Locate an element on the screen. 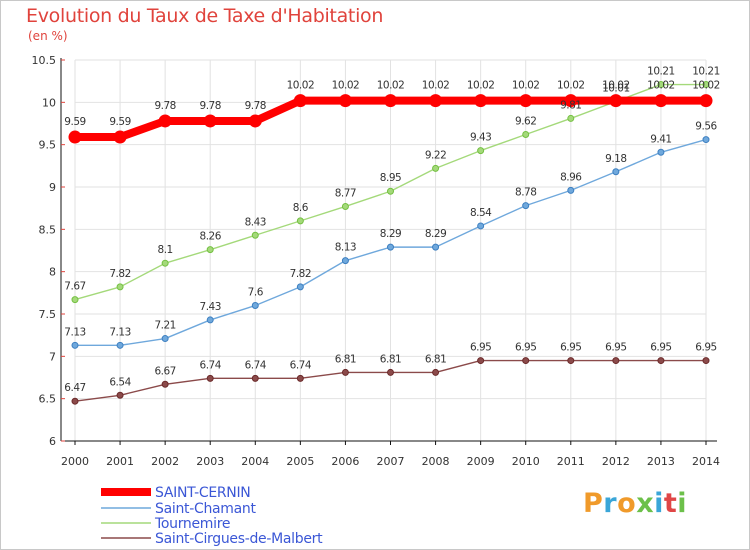 Image resolution: width=750 pixels, height=550 pixels. data-label: 8.96 is located at coordinates (571, 177).